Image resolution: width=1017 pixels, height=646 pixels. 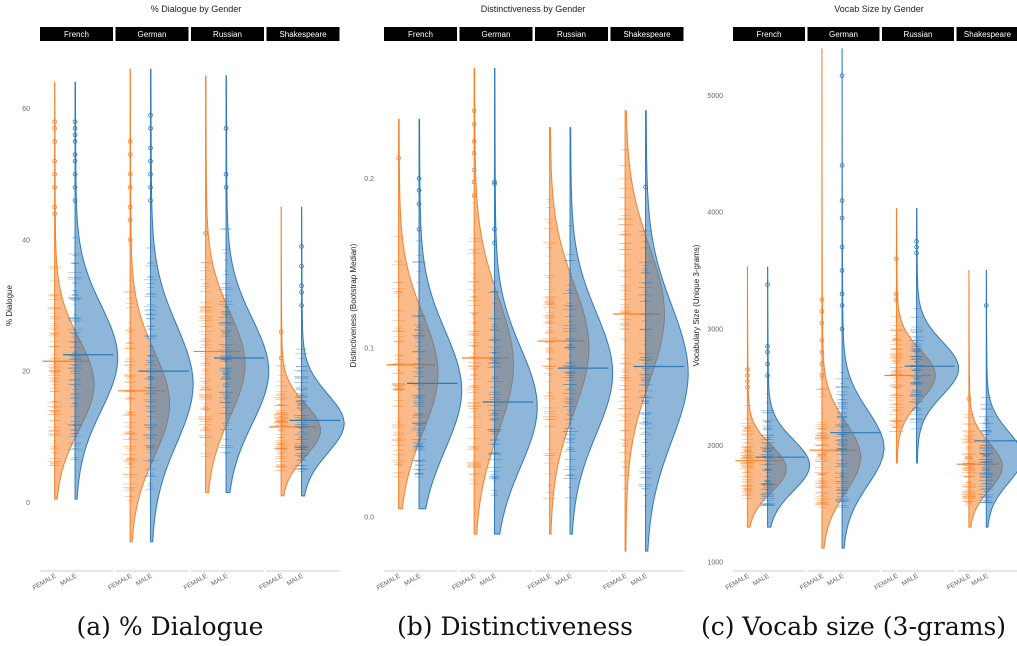 I want to click on panel-german: German FEMALE MALE, so click(x=494, y=309).